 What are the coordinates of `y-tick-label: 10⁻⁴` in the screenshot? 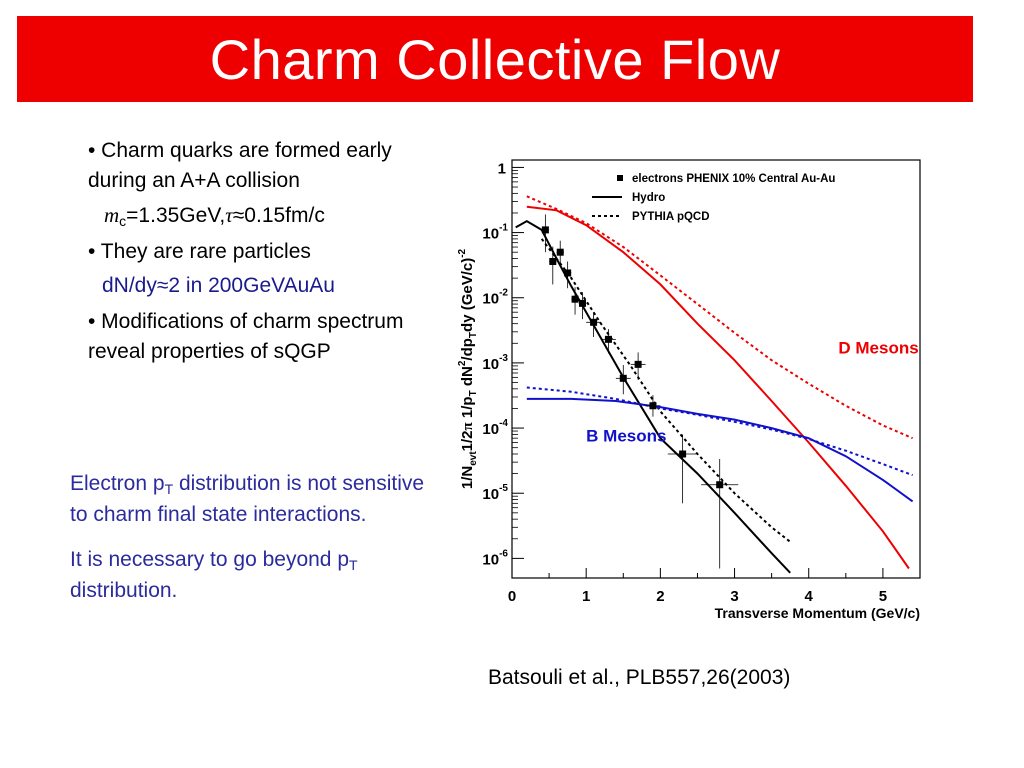 It's located at (495, 428).